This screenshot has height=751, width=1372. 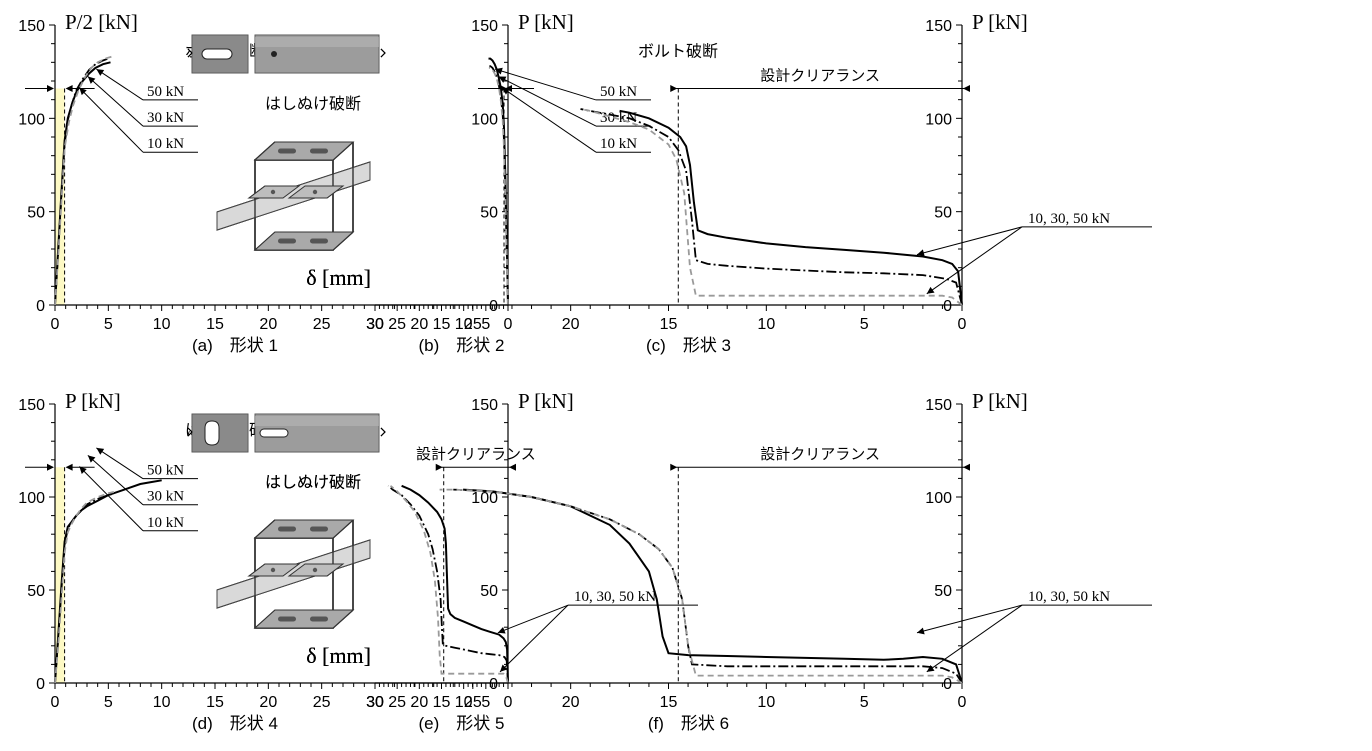 What do you see at coordinates (273, 192) in the screenshot?
I see `bolt-hole` at bounding box center [273, 192].